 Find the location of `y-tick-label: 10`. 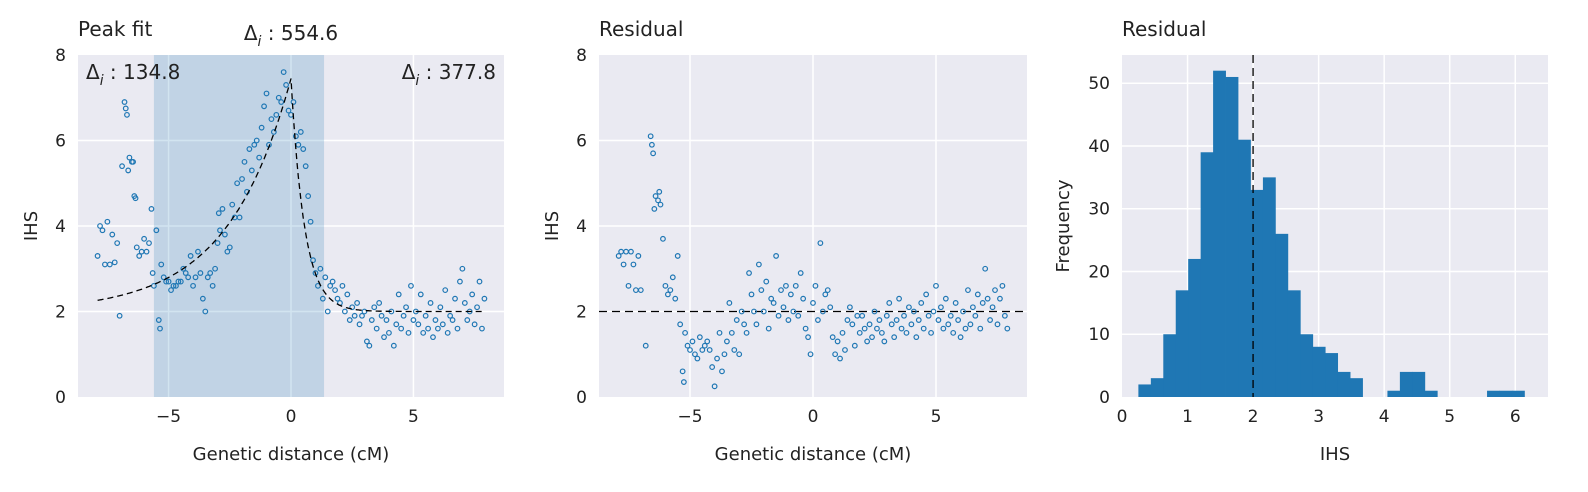

y-tick-label: 10 is located at coordinates (1099, 335).